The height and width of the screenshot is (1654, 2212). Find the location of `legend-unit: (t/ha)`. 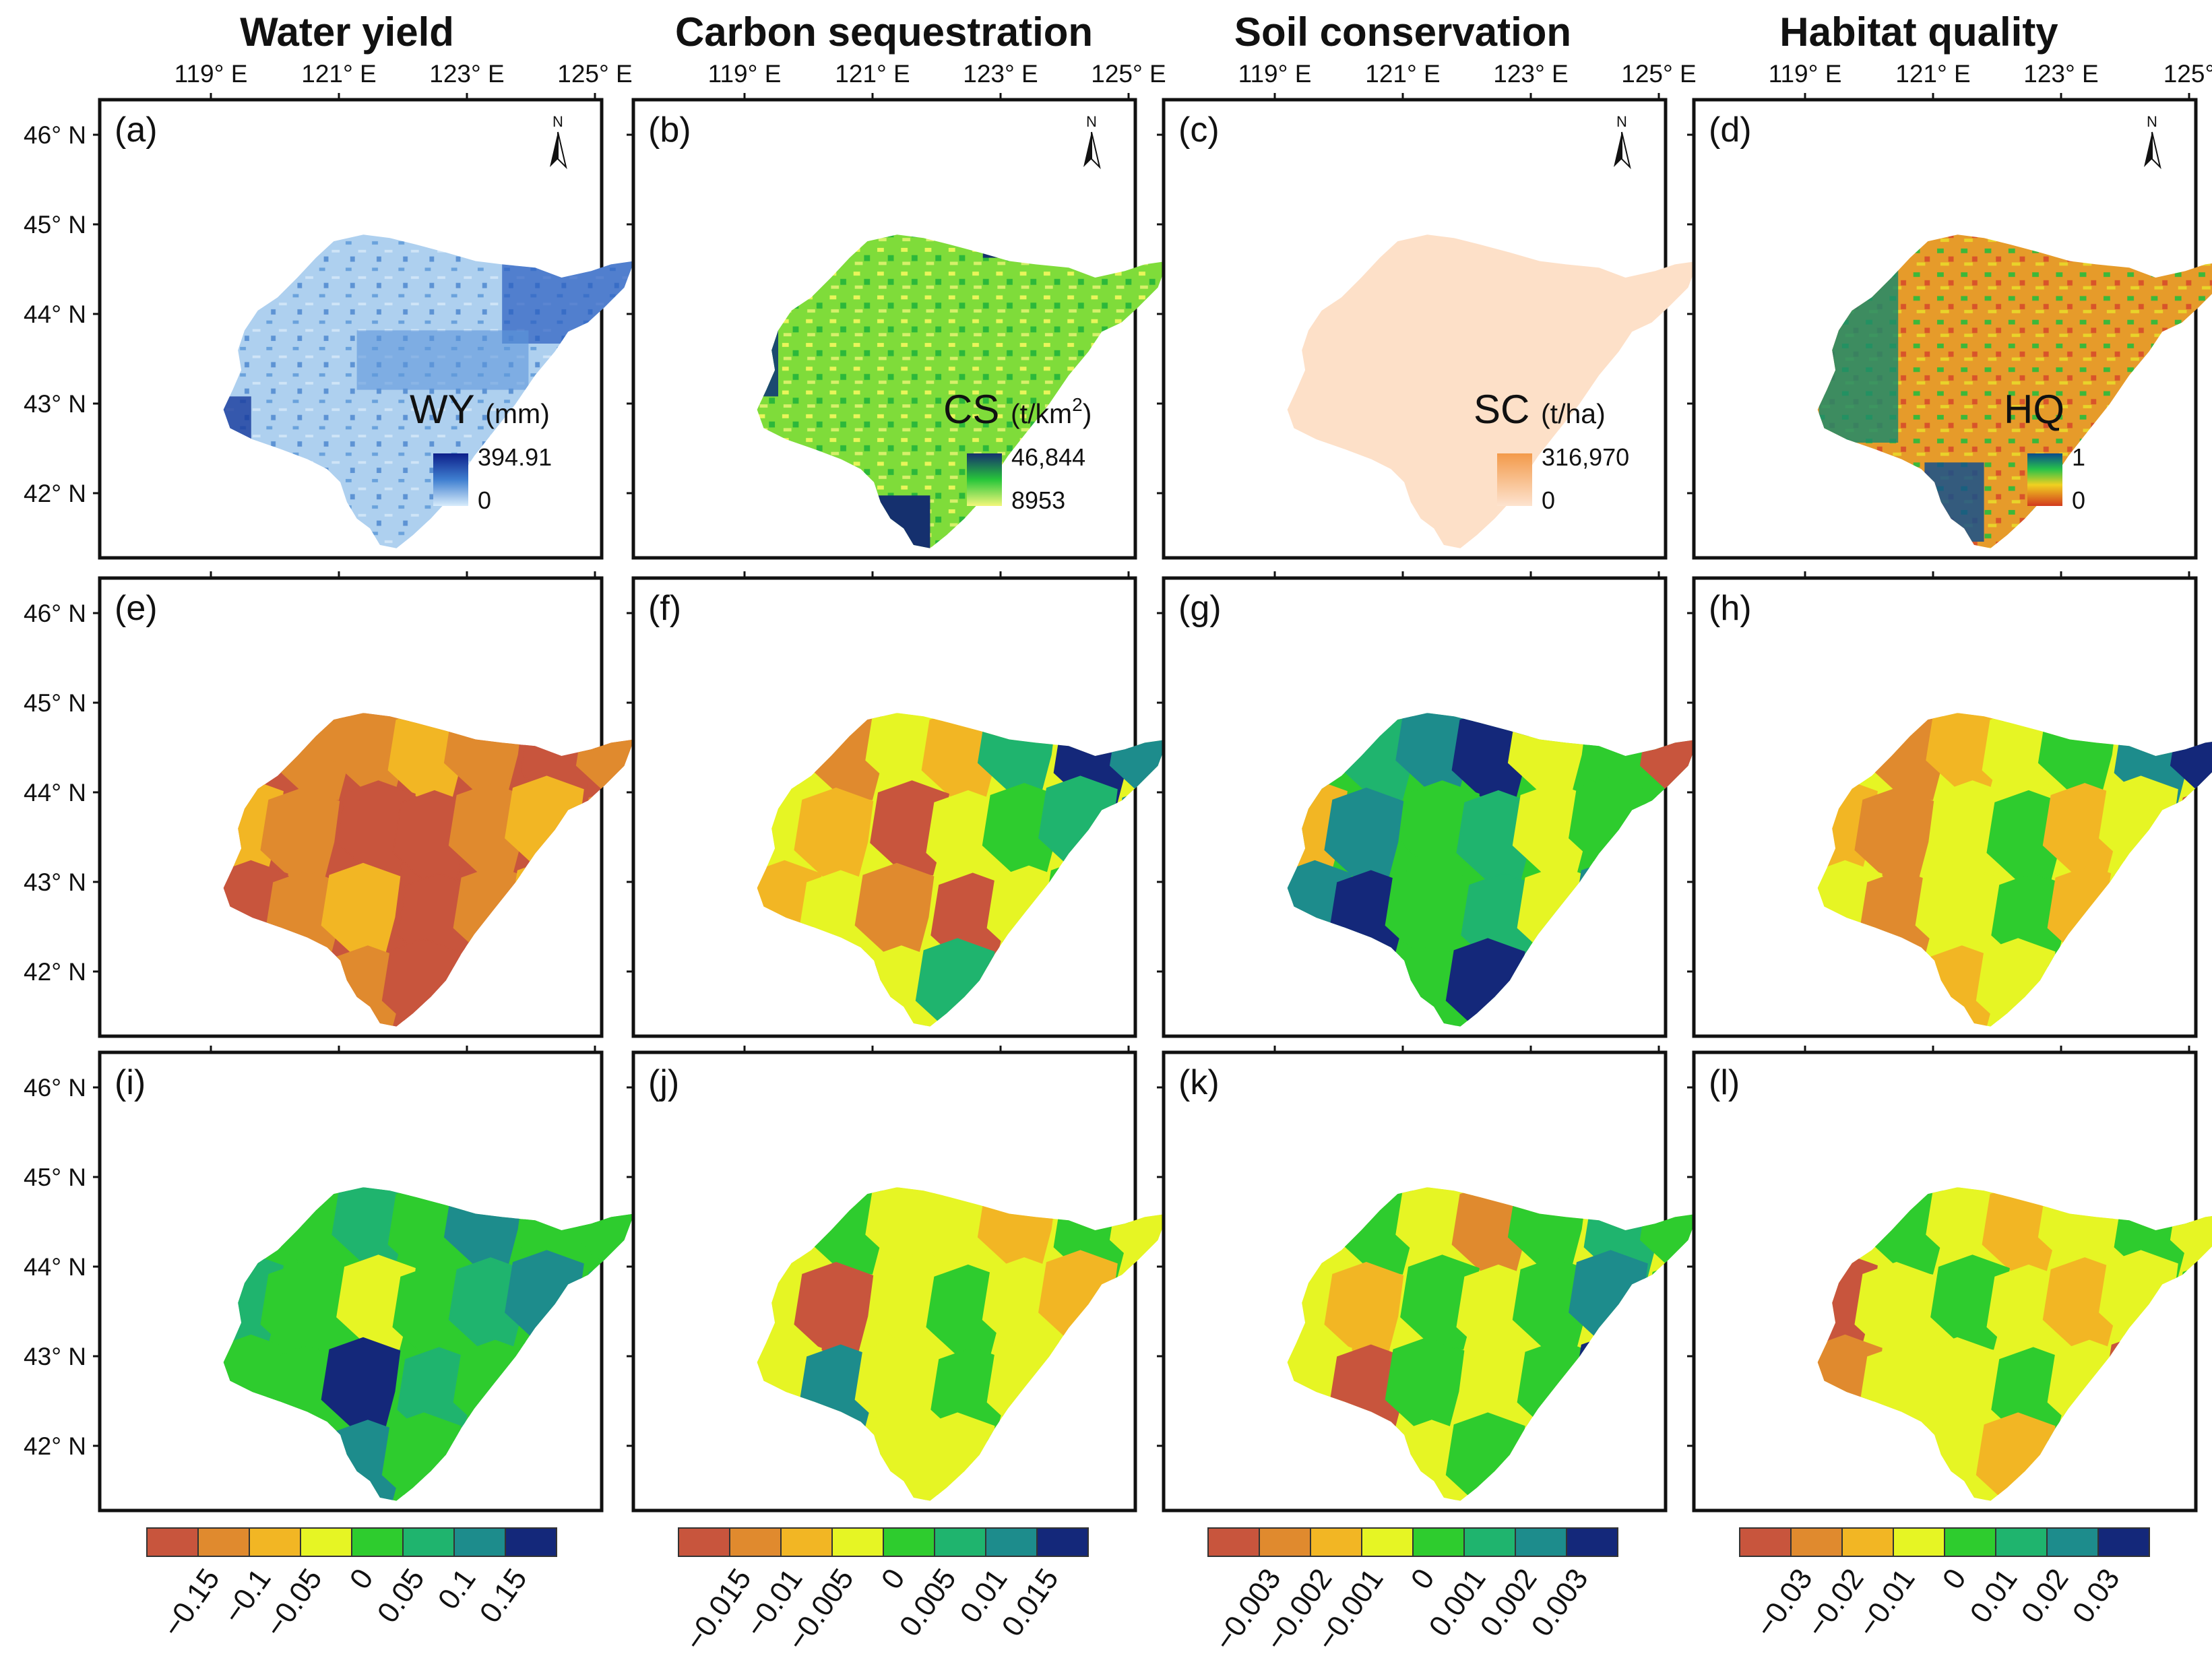

legend-unit: (t/ha) is located at coordinates (1573, 413).